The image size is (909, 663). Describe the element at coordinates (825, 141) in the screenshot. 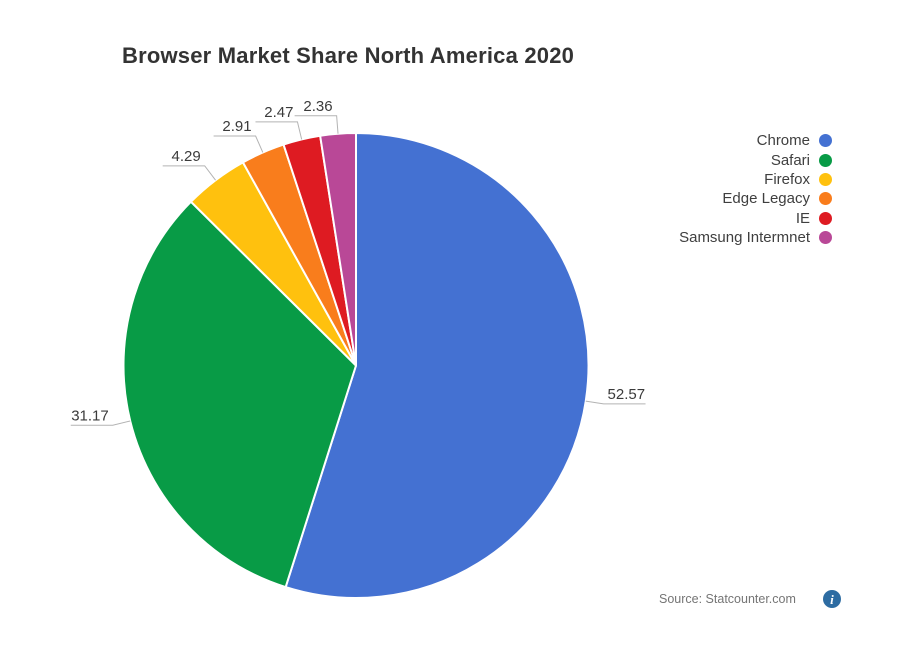

I see `legend-marker-chrome` at that location.